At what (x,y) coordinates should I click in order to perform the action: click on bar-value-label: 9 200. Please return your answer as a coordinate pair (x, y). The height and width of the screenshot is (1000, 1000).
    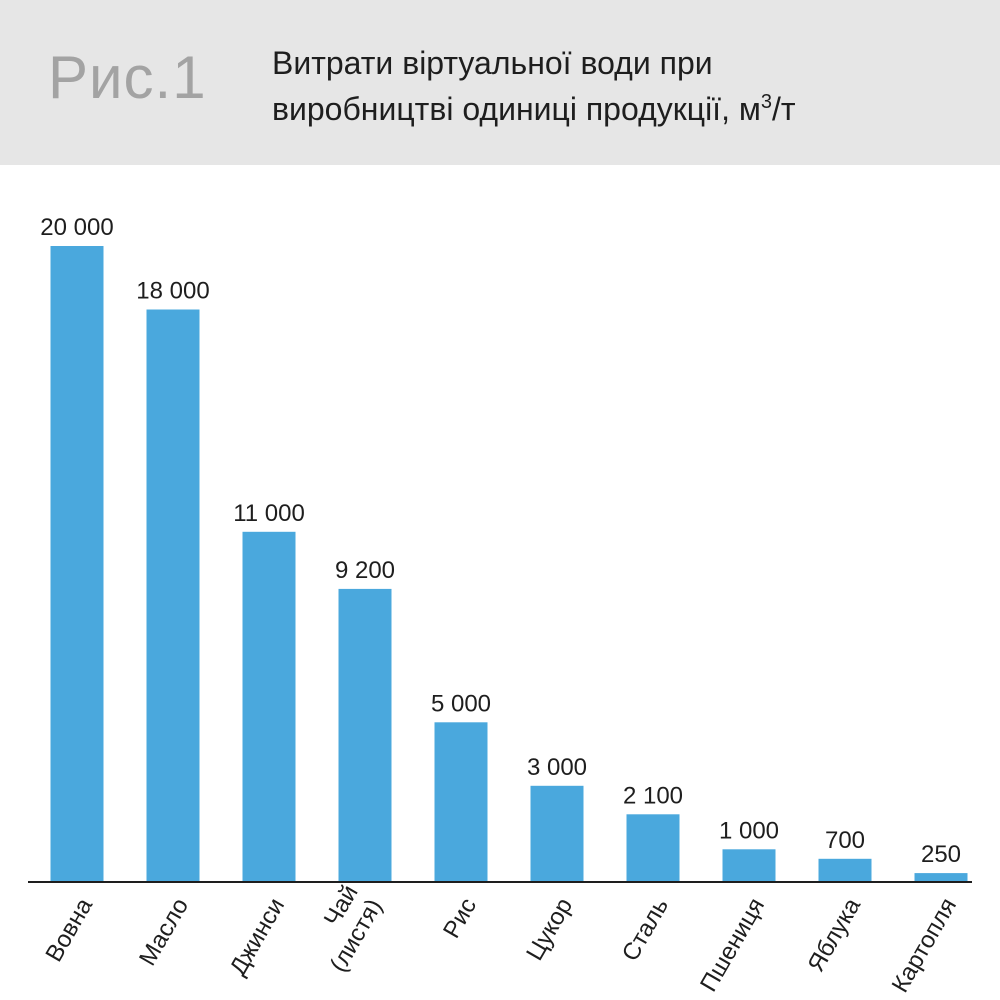
    Looking at the image, I should click on (365, 570).